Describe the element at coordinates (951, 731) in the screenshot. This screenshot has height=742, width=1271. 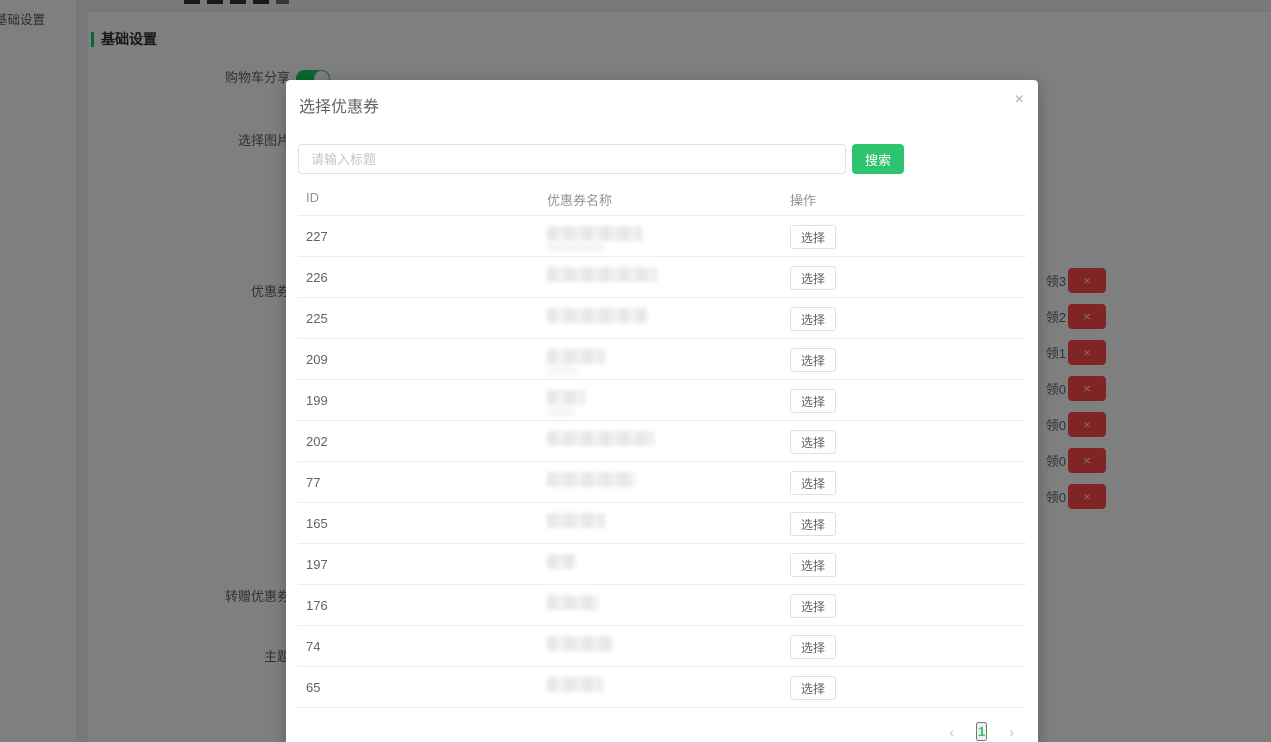
I see `prev-page-icon: ‹` at that location.